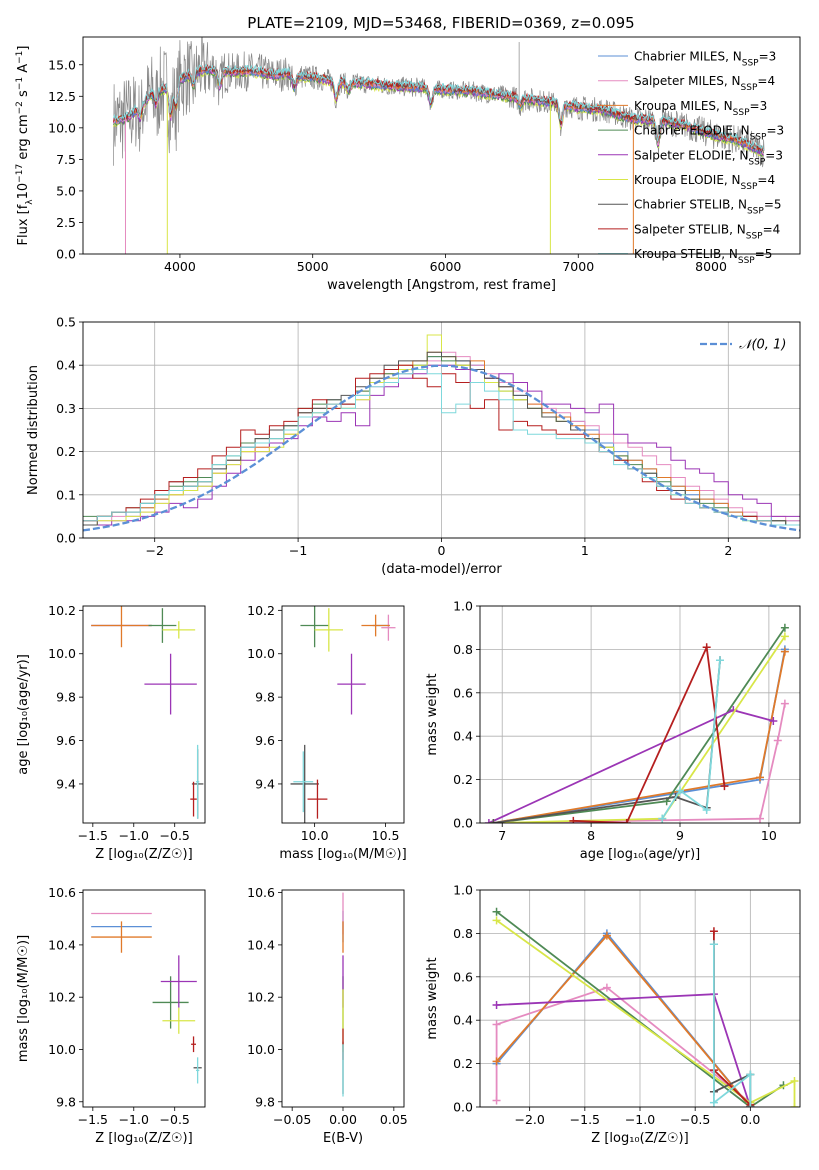  What do you see at coordinates (623, 1020) in the screenshot?
I see `series-kroupa-miles` at bounding box center [623, 1020].